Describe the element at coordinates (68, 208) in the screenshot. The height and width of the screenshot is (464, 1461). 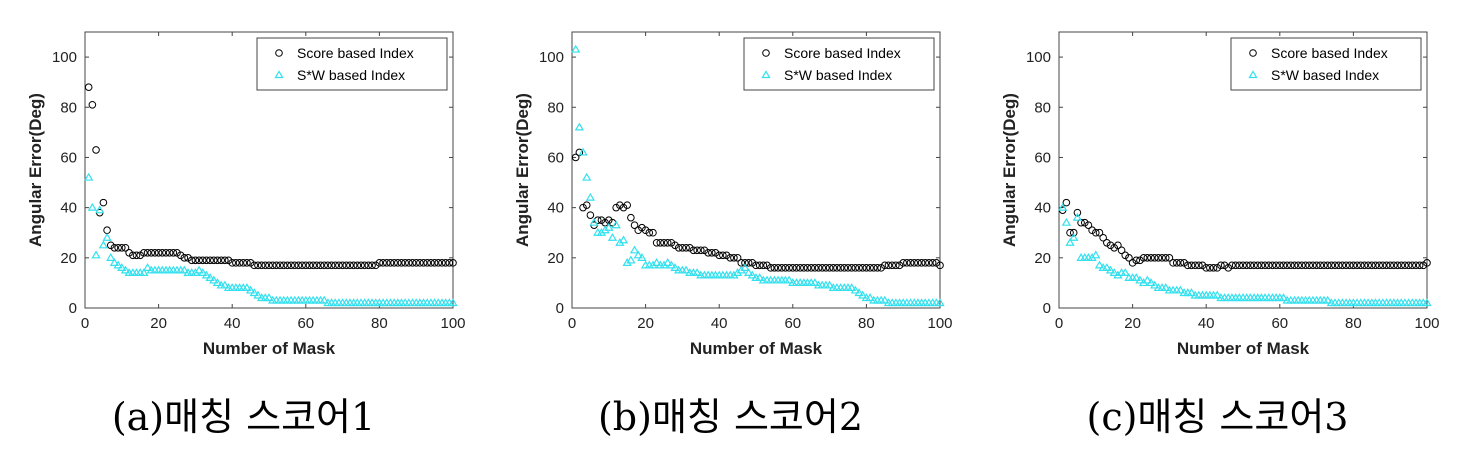
I see `y-tick-label: 40` at that location.